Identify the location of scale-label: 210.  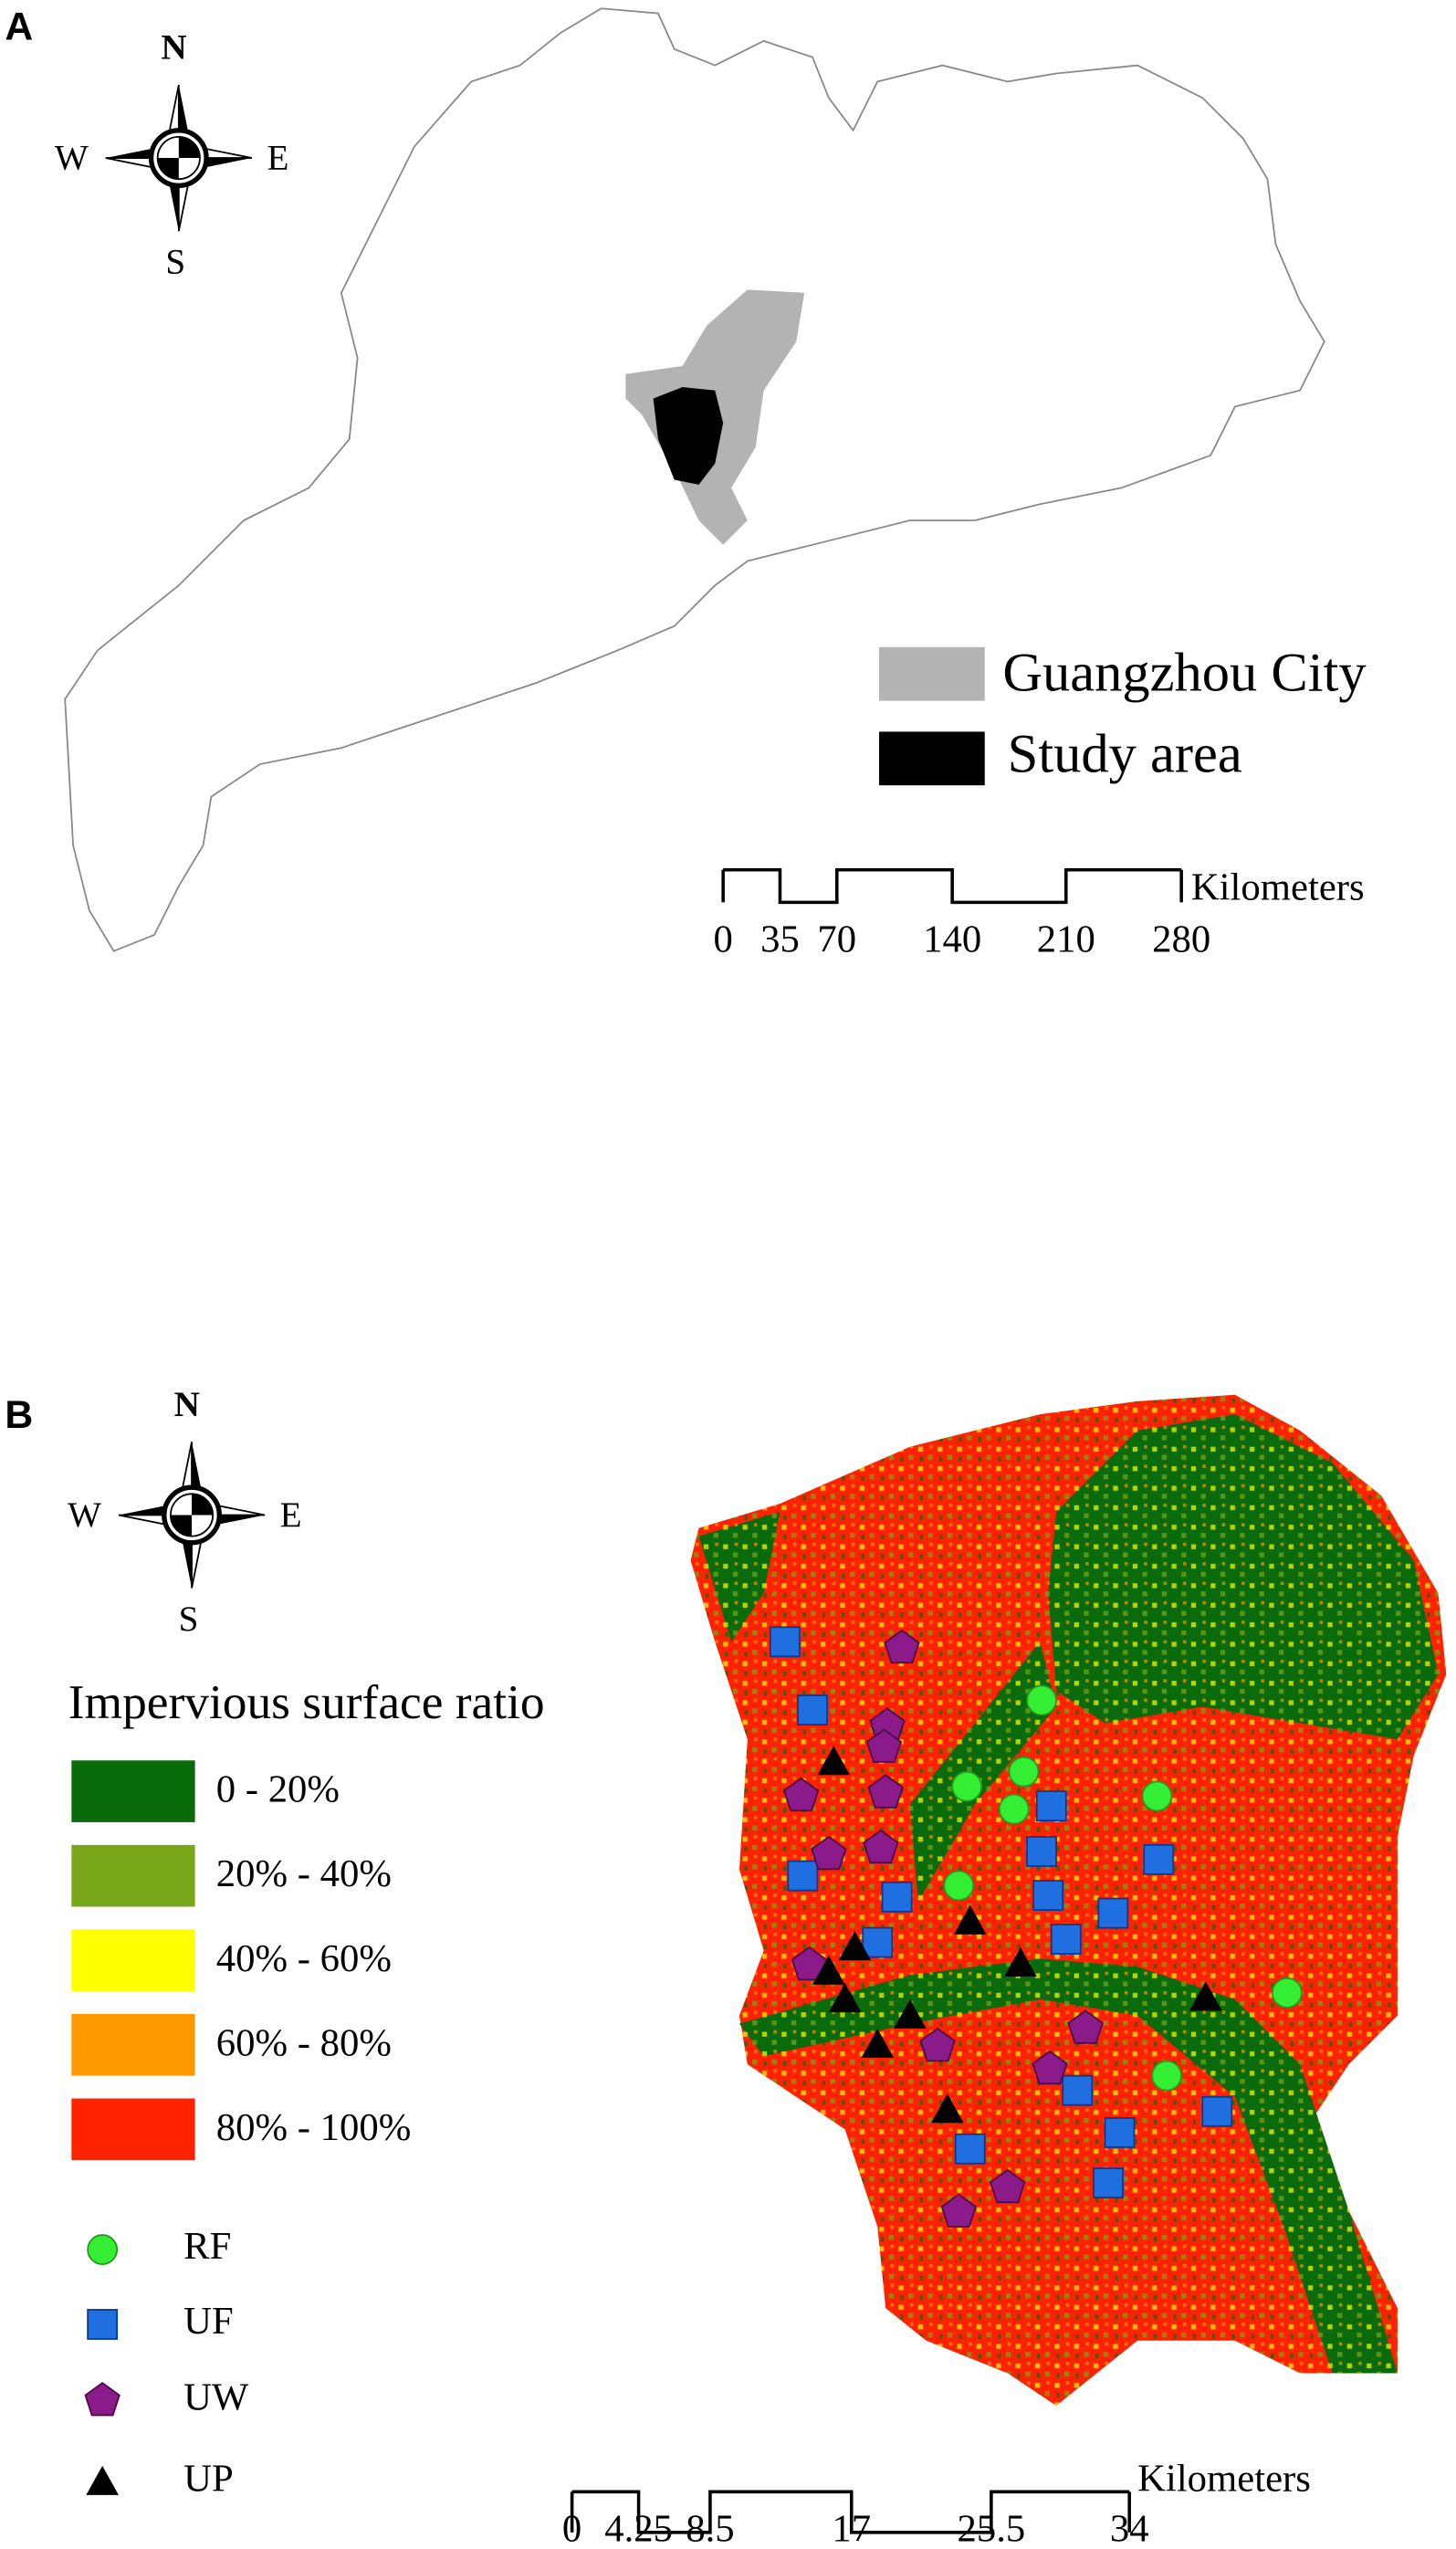
(1066, 939).